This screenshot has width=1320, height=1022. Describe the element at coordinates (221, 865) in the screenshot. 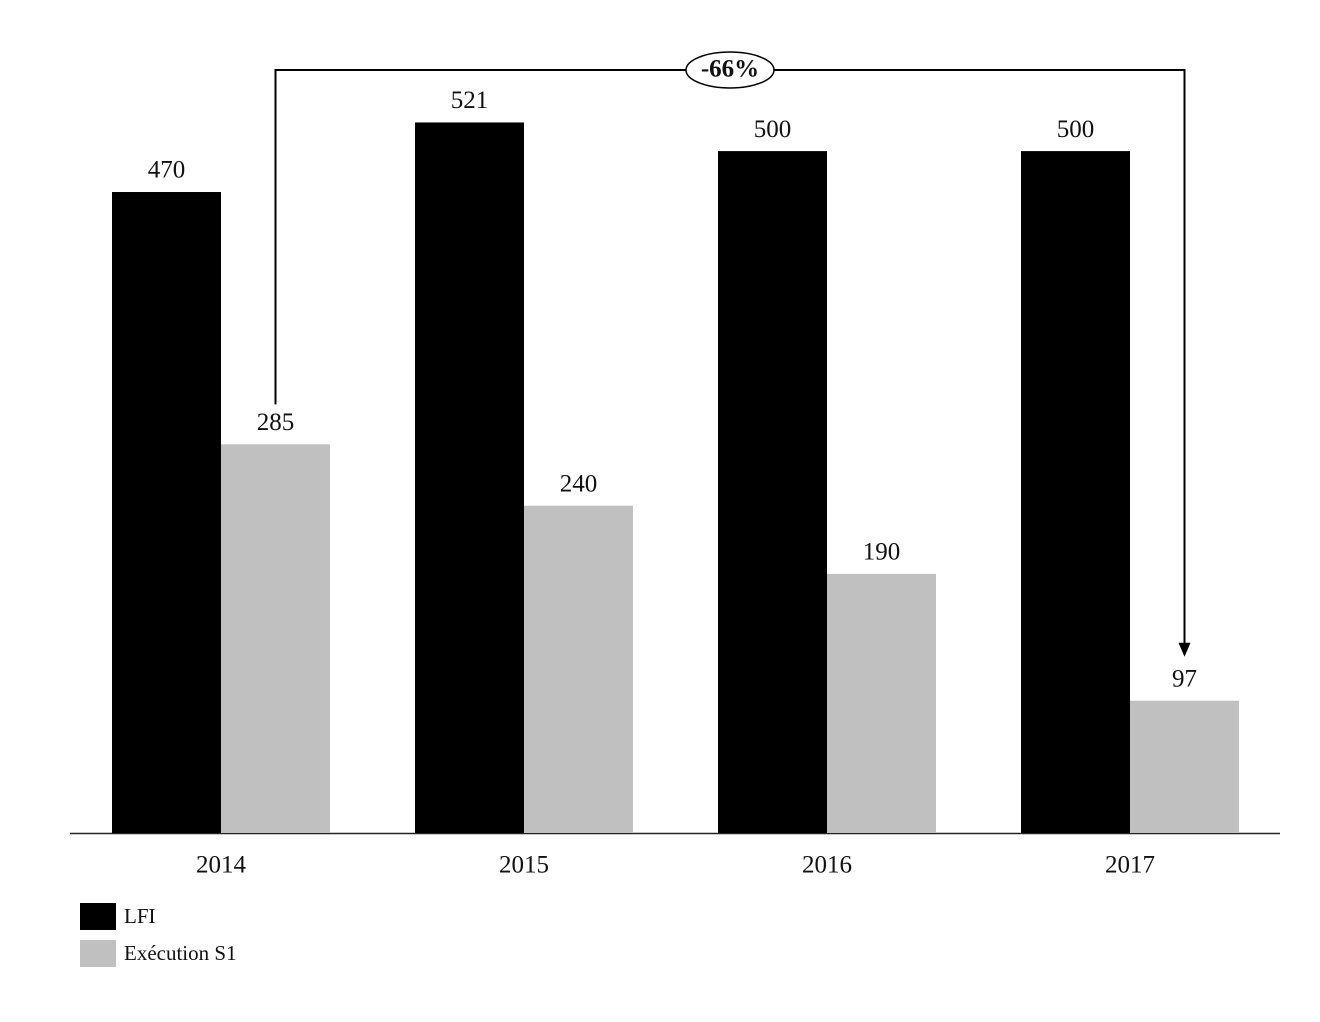

I see `x-tick-label: 2014` at that location.